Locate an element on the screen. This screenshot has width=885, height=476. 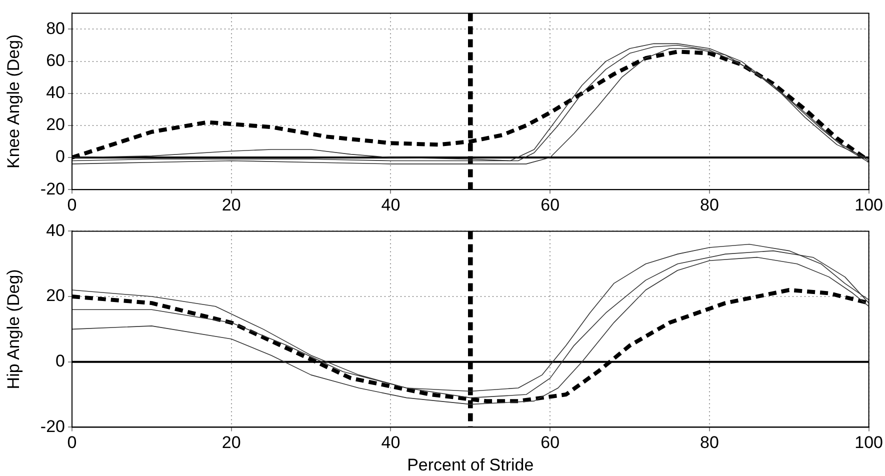
y-tick-label: 80 is located at coordinates (55, 28).